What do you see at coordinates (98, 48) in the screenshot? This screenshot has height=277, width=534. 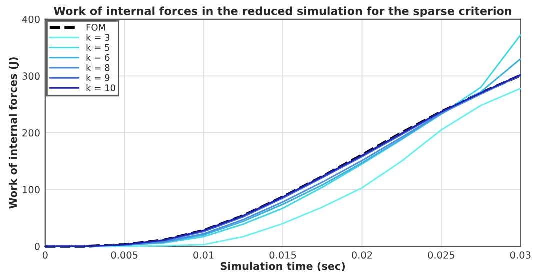 I see `legend-label: k = 5` at bounding box center [98, 48].